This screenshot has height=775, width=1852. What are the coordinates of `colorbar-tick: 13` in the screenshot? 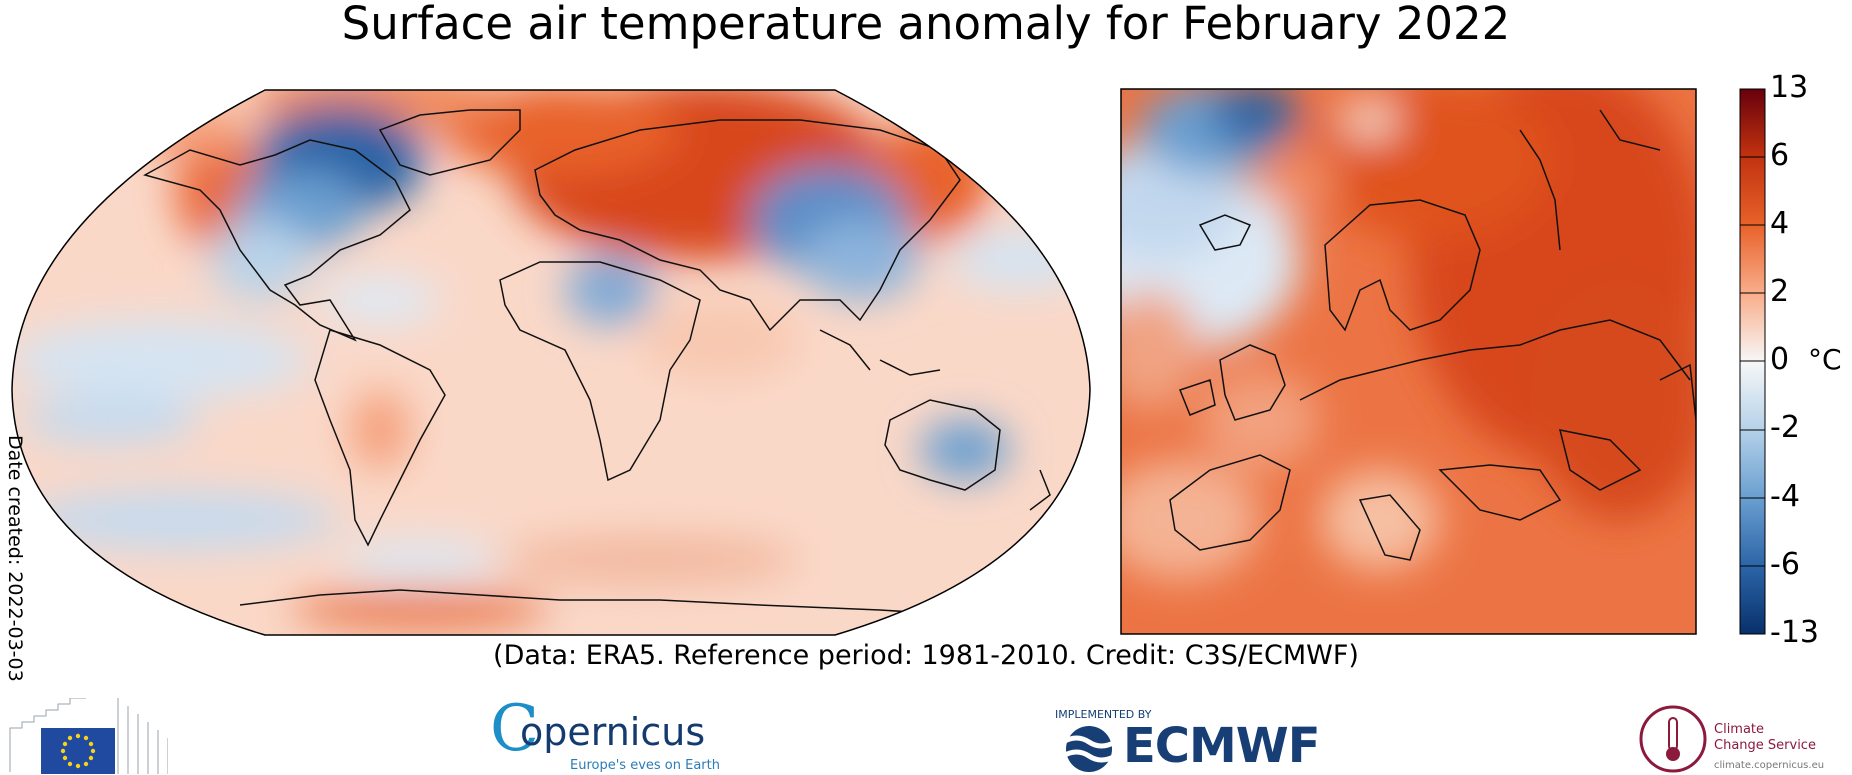 It's located at (1789, 87).